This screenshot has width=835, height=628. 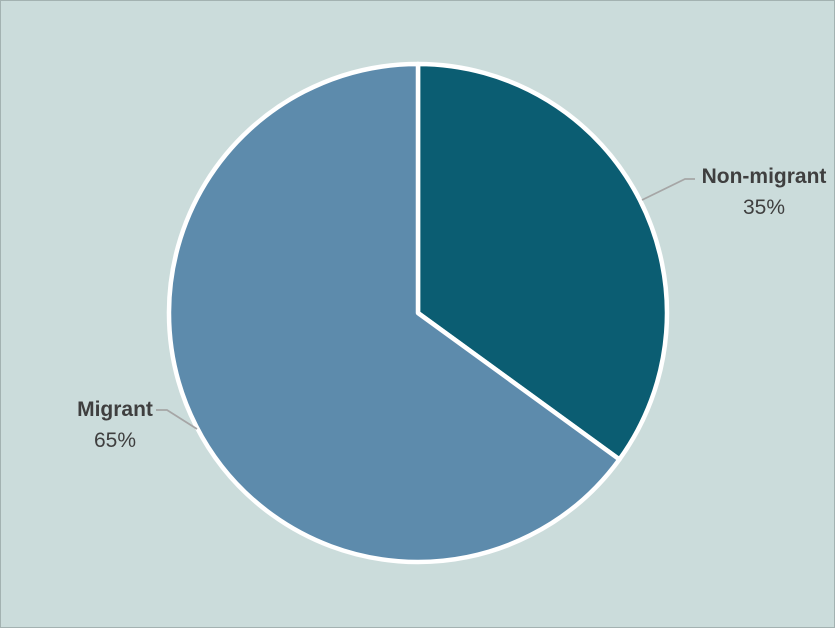 What do you see at coordinates (115, 425) in the screenshot?
I see `slice-label-migrant: Migrant 65%` at bounding box center [115, 425].